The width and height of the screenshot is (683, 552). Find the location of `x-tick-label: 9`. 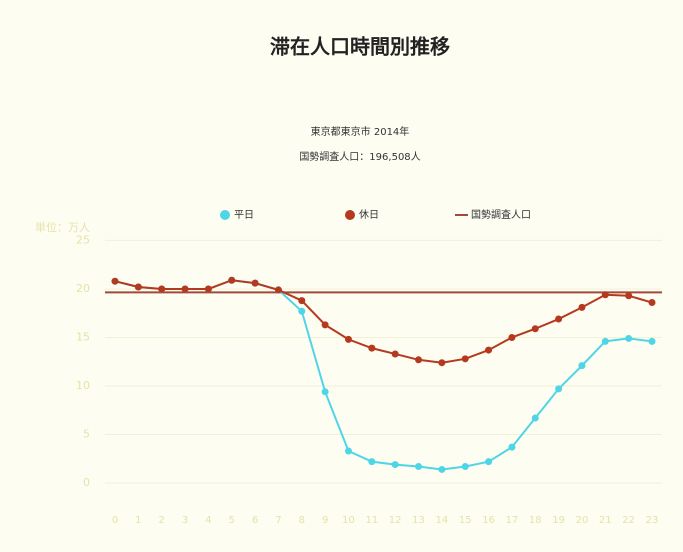

x-tick-label: 9 is located at coordinates (325, 520).